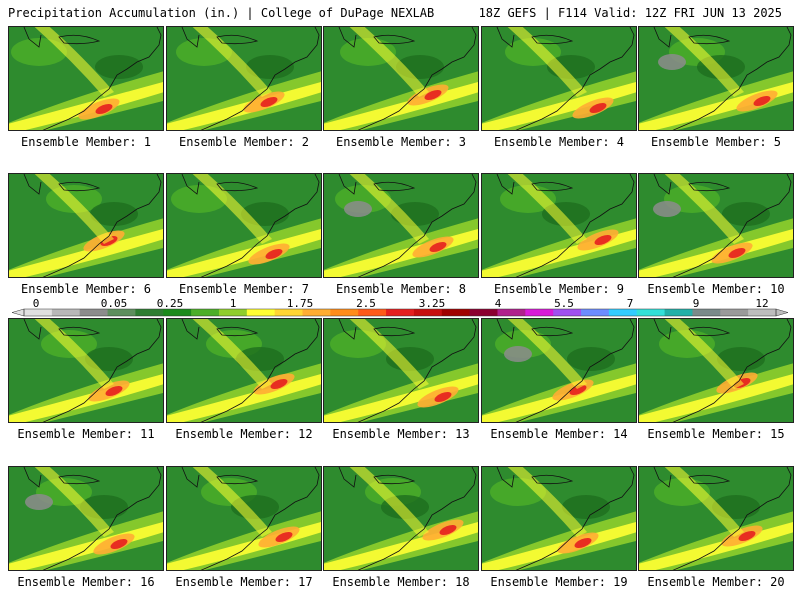 Image resolution: width=800 pixels, height=600 pixels. Describe the element at coordinates (36, 304) in the screenshot. I see `colorbar-tick-label: 0` at that location.